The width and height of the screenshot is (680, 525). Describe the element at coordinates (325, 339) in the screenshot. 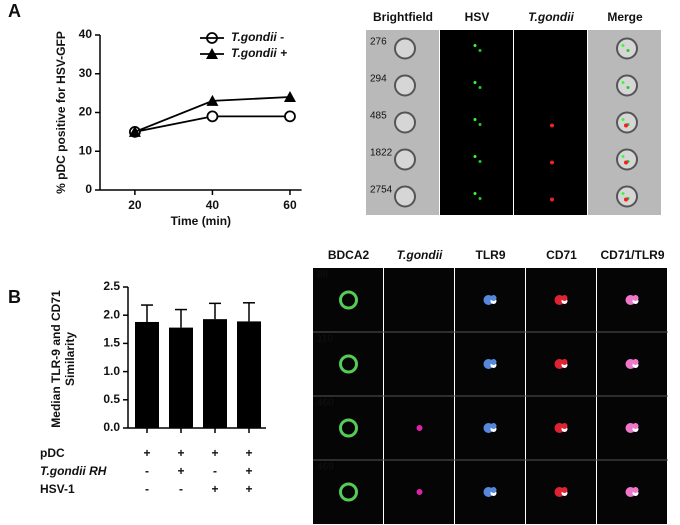

I see `cell-id: 110` at that location.